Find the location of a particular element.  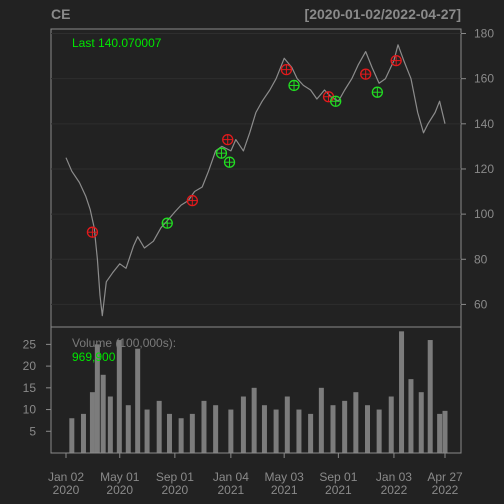

date-tick-label: Jan 04 is located at coordinates (231, 477).